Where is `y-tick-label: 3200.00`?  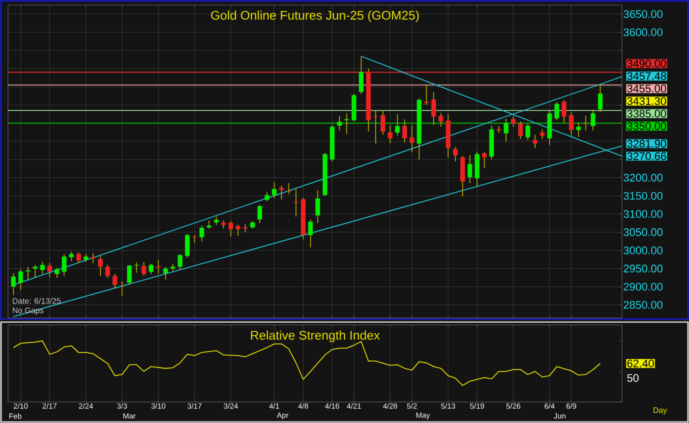
y-tick-label: 3200.00 is located at coordinates (643, 178).